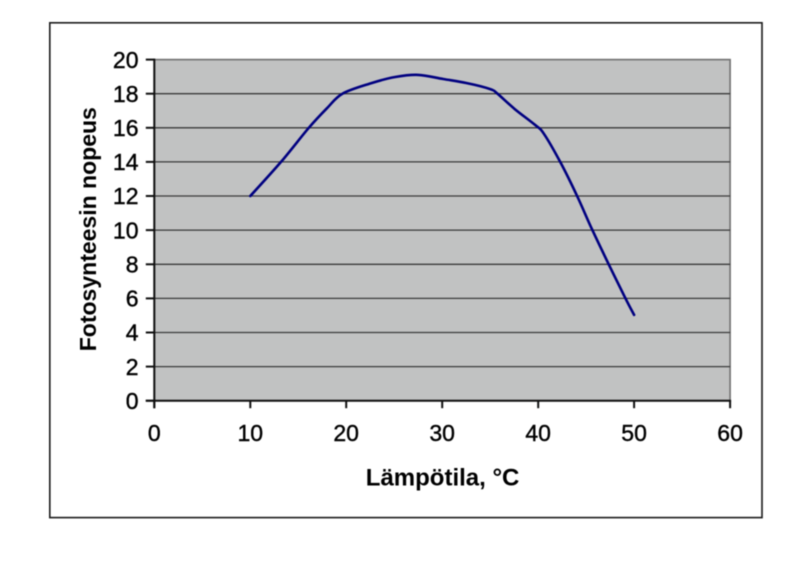 Image resolution: width=803 pixels, height=569 pixels. I want to click on svg-text: 30, so click(442, 433).